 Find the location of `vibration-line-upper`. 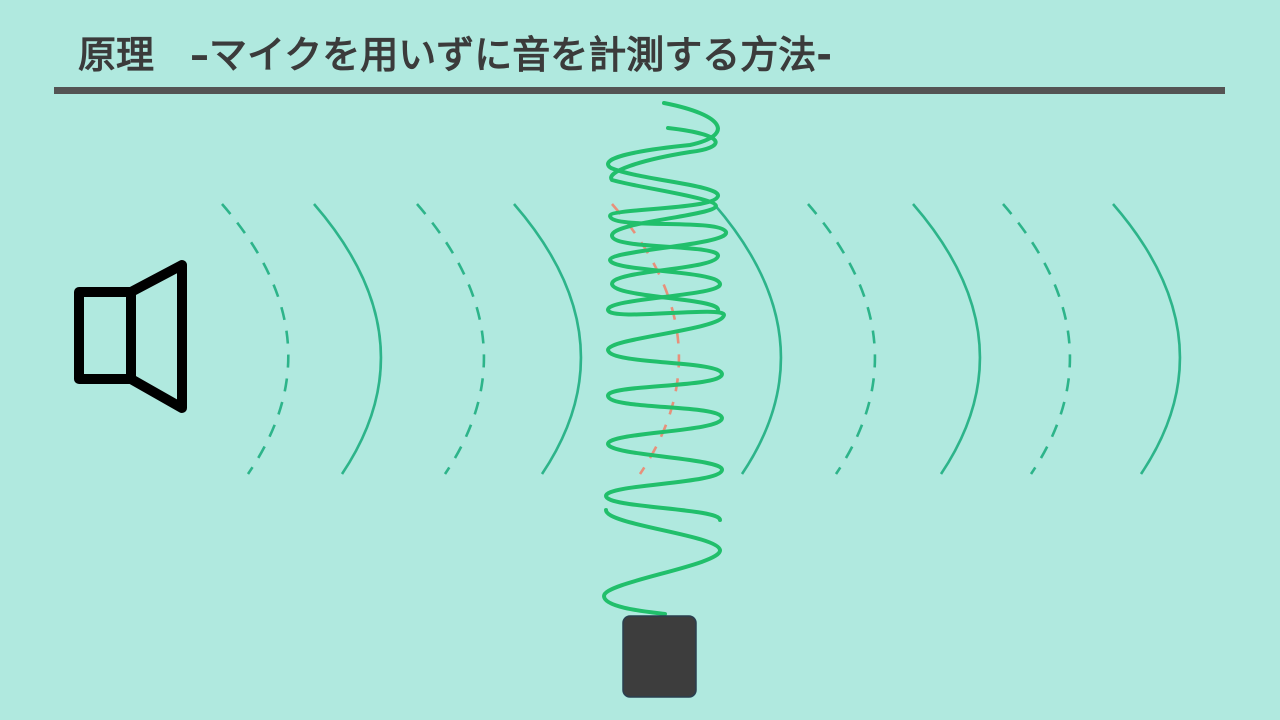

vibration-line-upper is located at coordinates (666, 311).